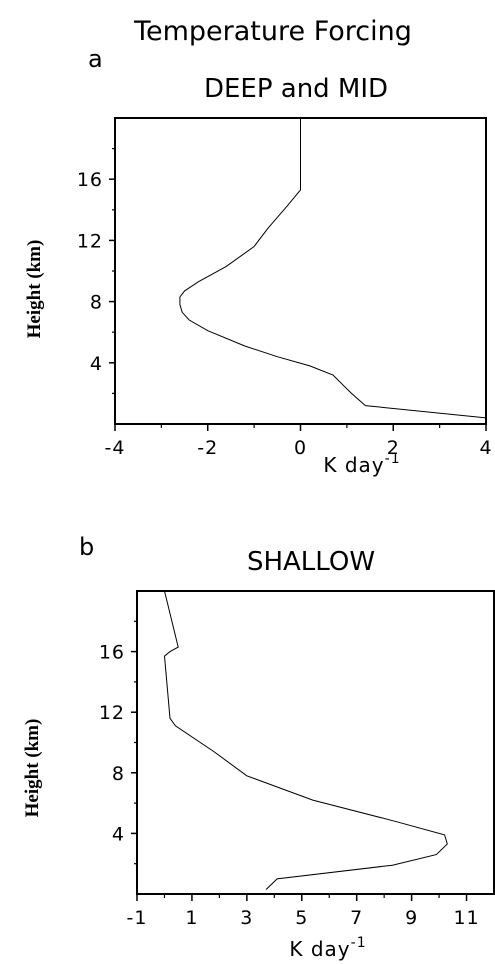 Image resolution: width=495 pixels, height=964 pixels. What do you see at coordinates (207, 448) in the screenshot?
I see `panel-a-x-tick-label: -2` at bounding box center [207, 448].